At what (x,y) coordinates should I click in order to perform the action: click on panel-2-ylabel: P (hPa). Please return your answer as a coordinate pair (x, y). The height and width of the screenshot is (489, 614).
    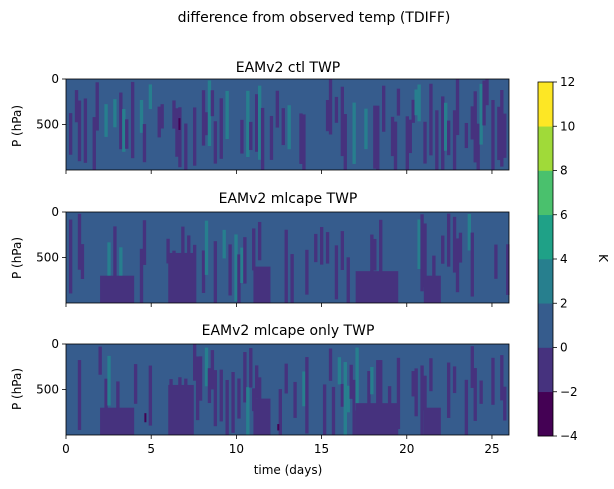
    Looking at the image, I should click on (17, 258).